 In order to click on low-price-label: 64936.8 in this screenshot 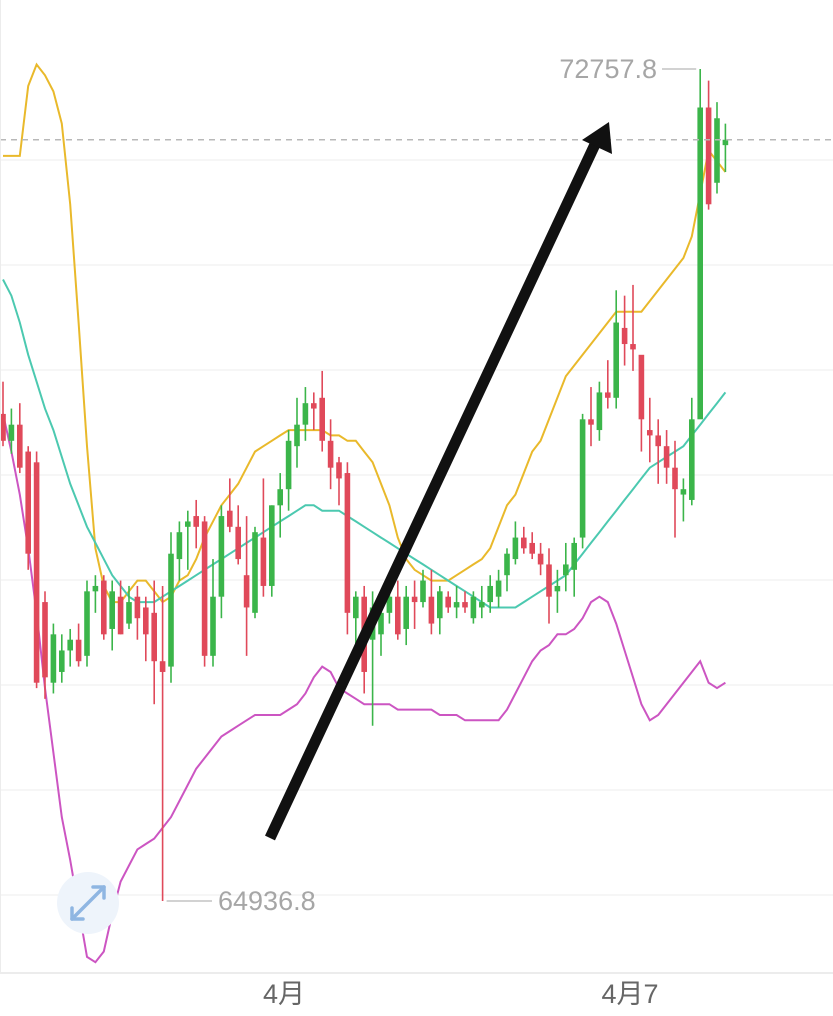, I will do `click(267, 901)`.